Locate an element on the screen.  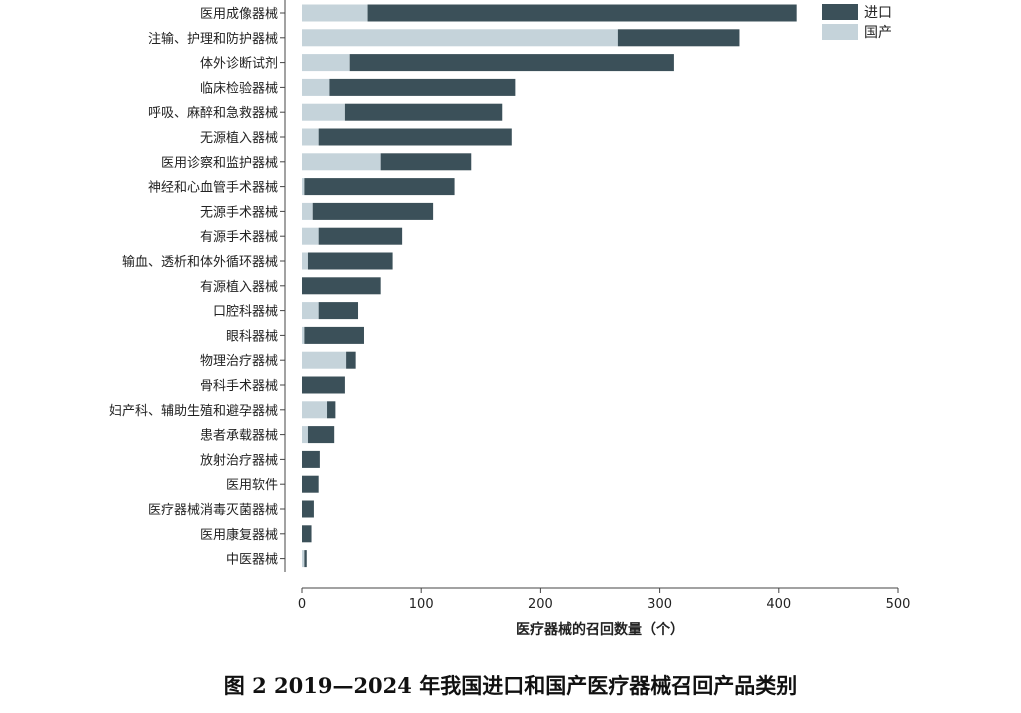
legend-swatch-进口 is located at coordinates (840, 12).